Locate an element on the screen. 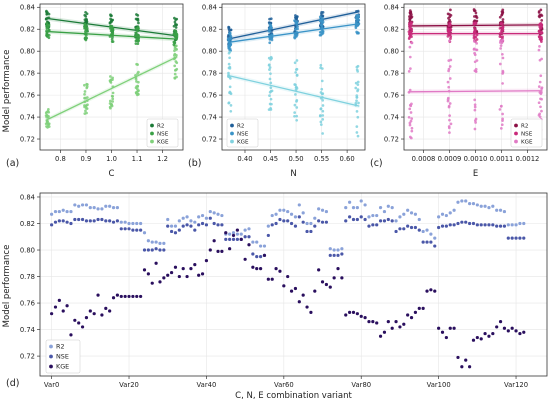 Image resolution: width=550 pixels, height=405 pixels. y-tick-label: 0.74 is located at coordinates (27, 330).